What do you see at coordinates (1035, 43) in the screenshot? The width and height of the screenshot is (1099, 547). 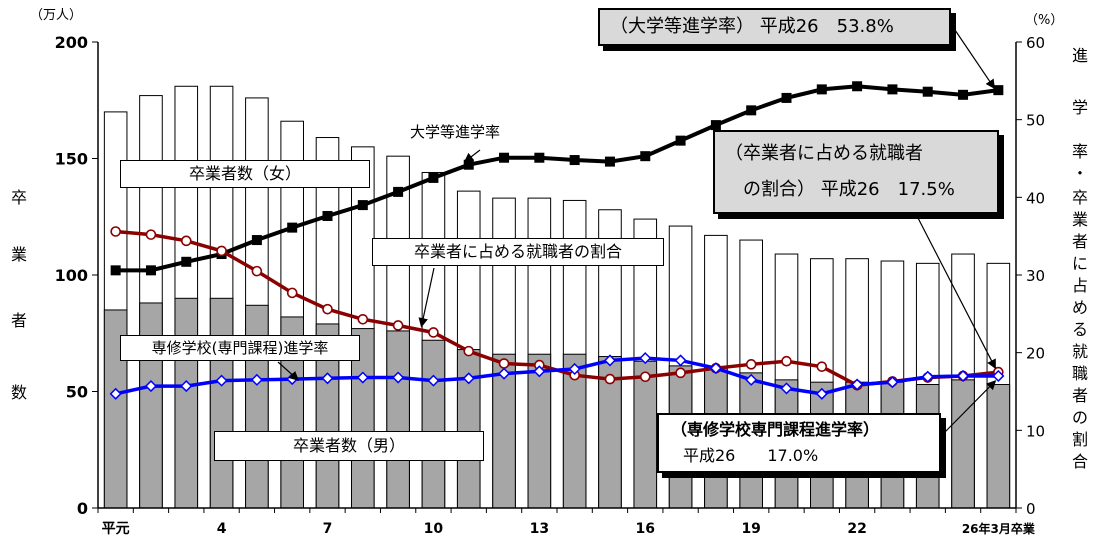 I see `right-tick-label: 60` at bounding box center [1035, 43].